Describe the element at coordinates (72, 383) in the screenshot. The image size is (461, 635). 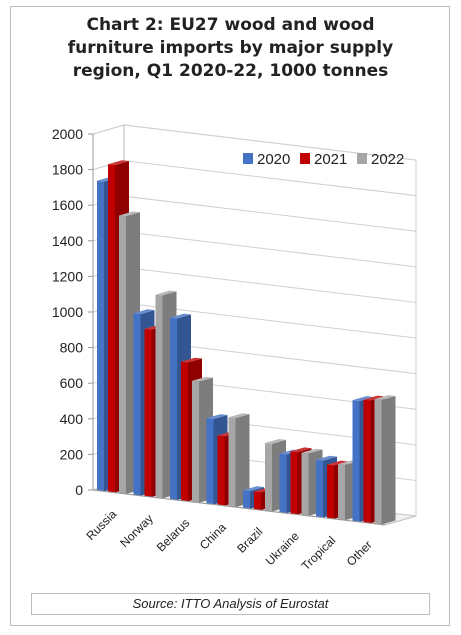
I see `y-tick-label: 600` at that location.